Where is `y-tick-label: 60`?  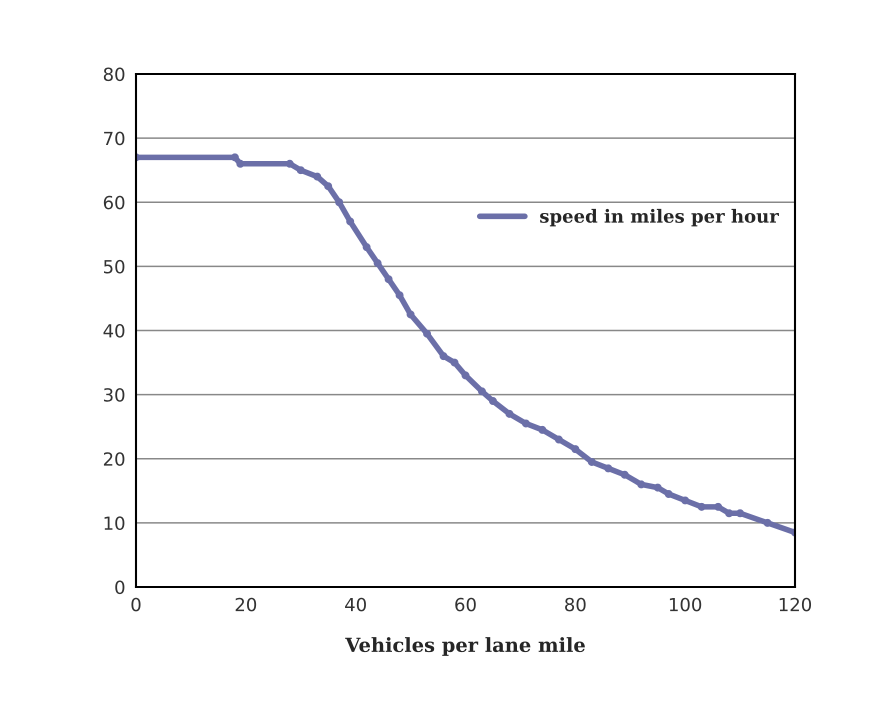 y-tick-label: 60 is located at coordinates (114, 203).